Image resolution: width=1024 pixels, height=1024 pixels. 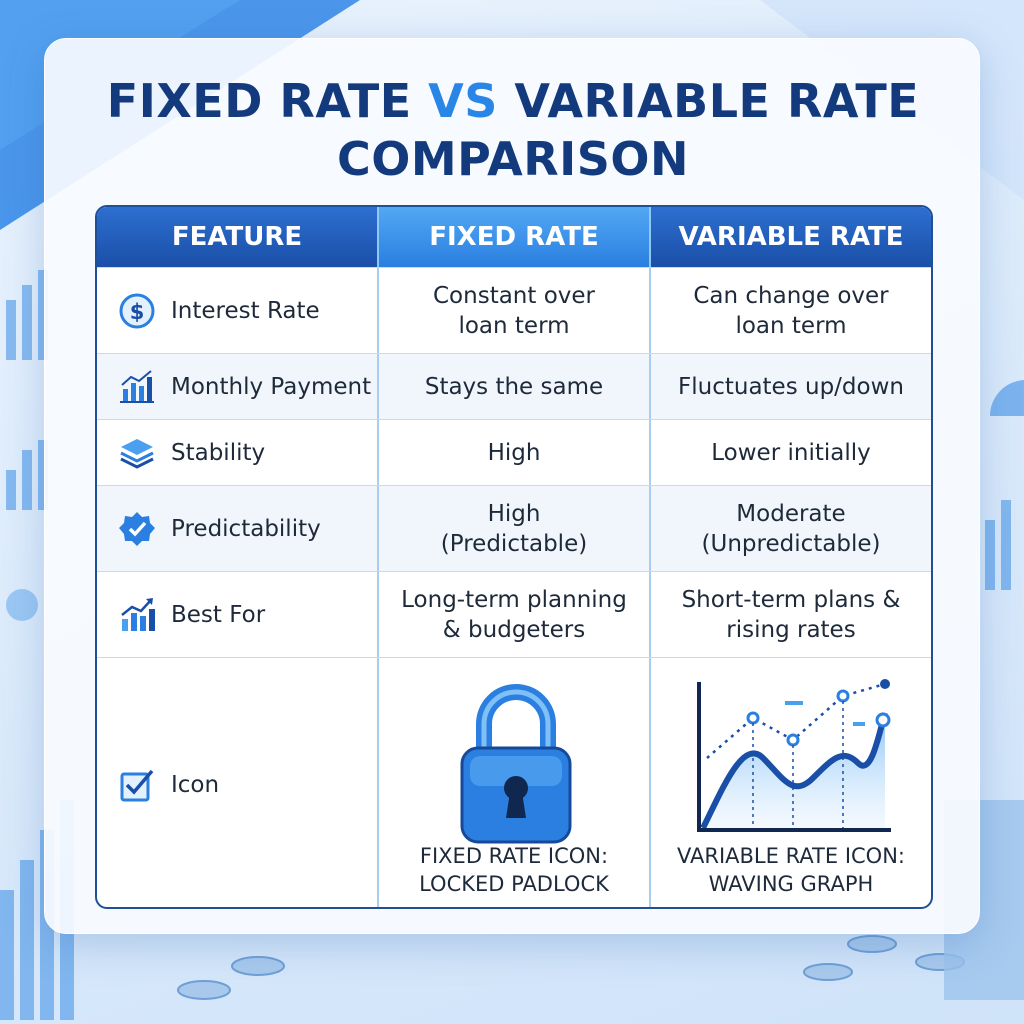 What do you see at coordinates (195, 784) in the screenshot?
I see `feature-label: Icon` at bounding box center [195, 784].